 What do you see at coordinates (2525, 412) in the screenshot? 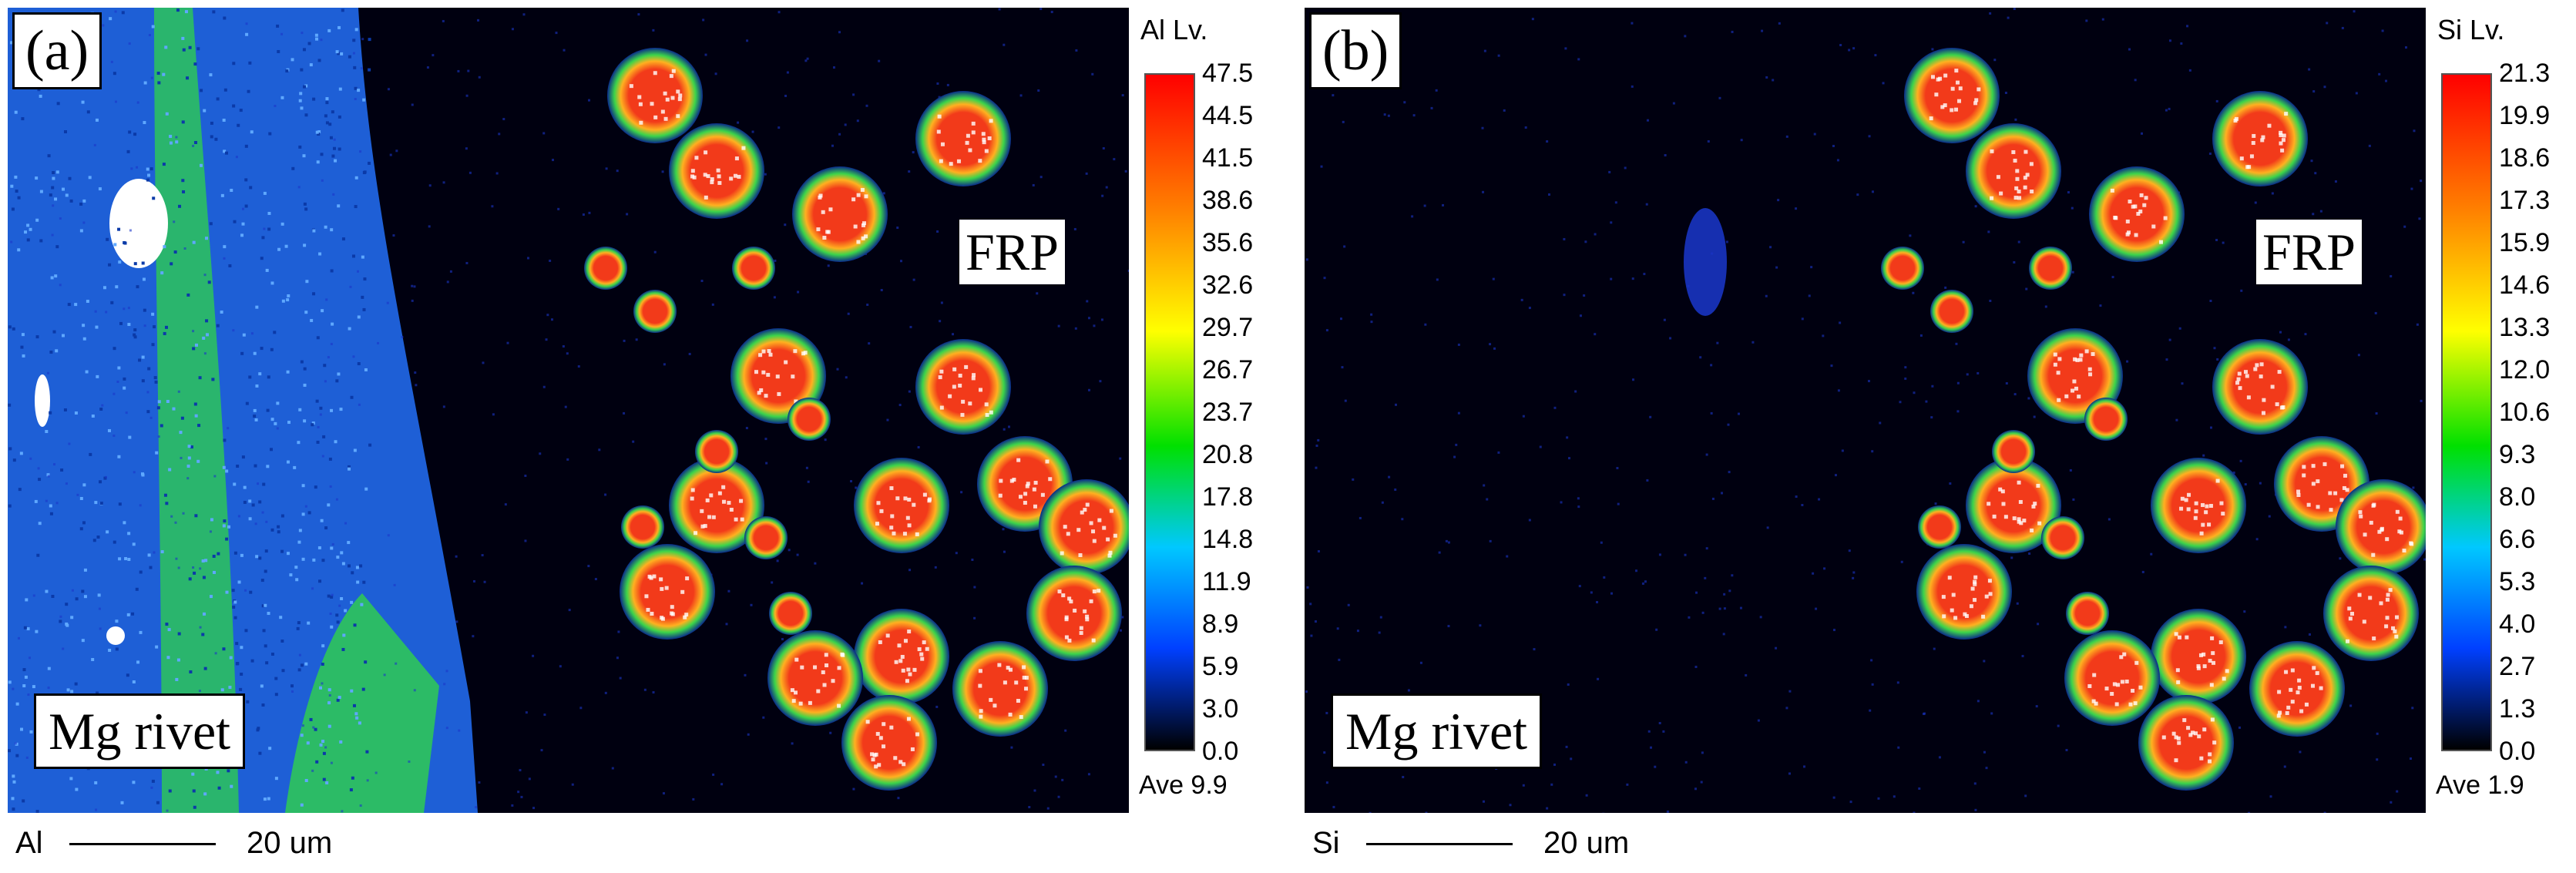
I see `scale-tick-label: 10.6` at bounding box center [2525, 412].